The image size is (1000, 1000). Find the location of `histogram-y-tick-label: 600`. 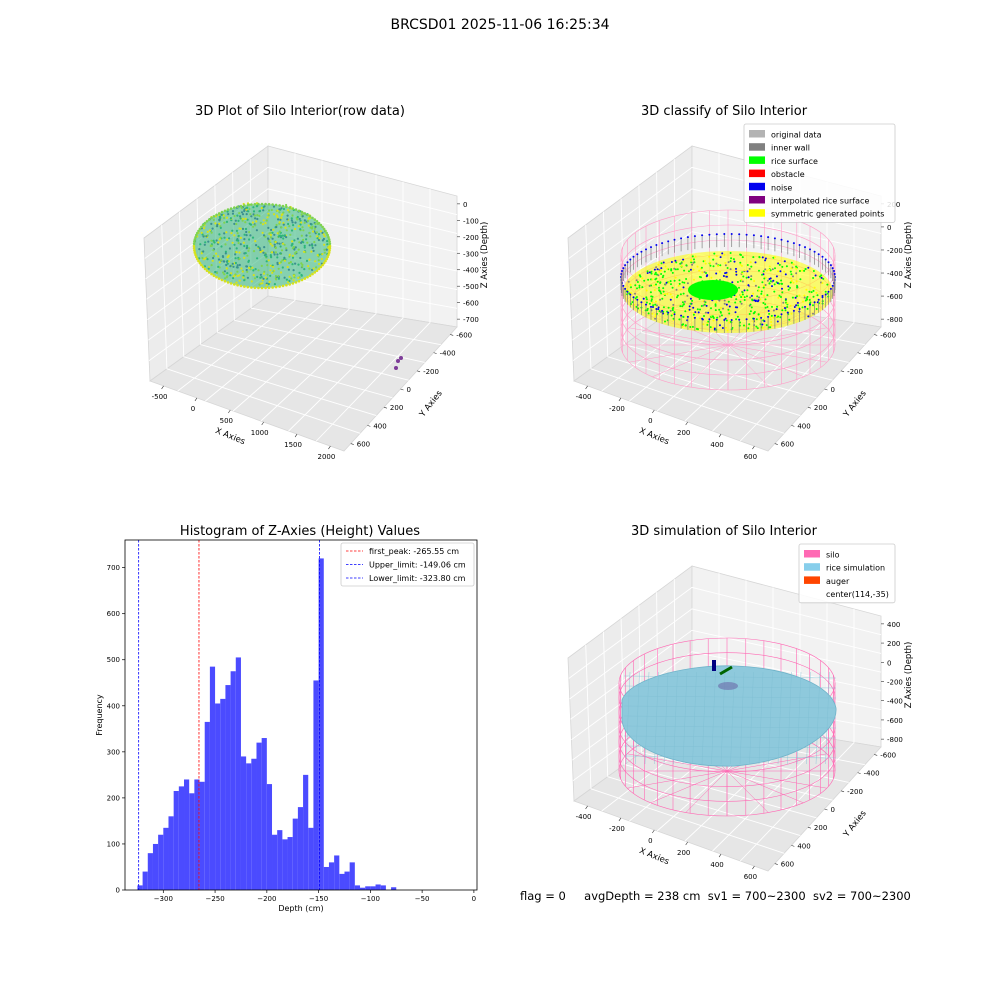

histogram-y-tick-label: 600 is located at coordinates (113, 614).